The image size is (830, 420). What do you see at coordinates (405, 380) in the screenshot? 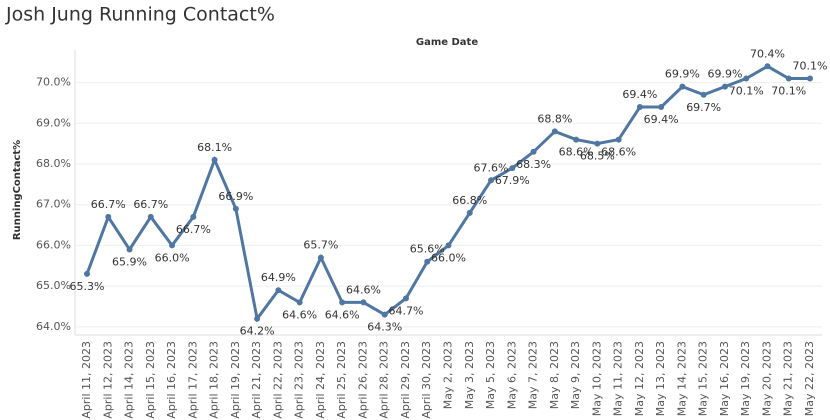
I see `x-tick-label: April 29, 2023` at bounding box center [405, 380].